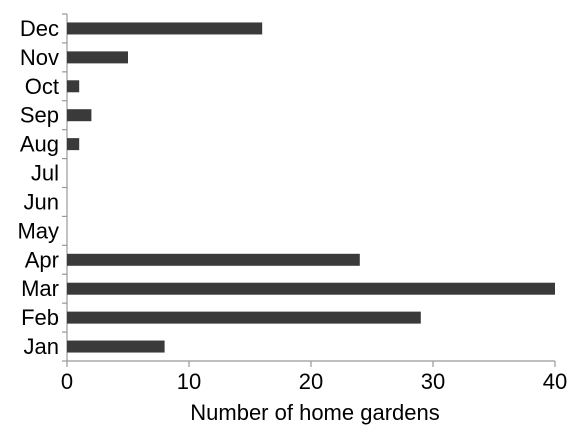  Describe the element at coordinates (39, 57) in the screenshot. I see `y-tick-label-nov: Nov` at that location.